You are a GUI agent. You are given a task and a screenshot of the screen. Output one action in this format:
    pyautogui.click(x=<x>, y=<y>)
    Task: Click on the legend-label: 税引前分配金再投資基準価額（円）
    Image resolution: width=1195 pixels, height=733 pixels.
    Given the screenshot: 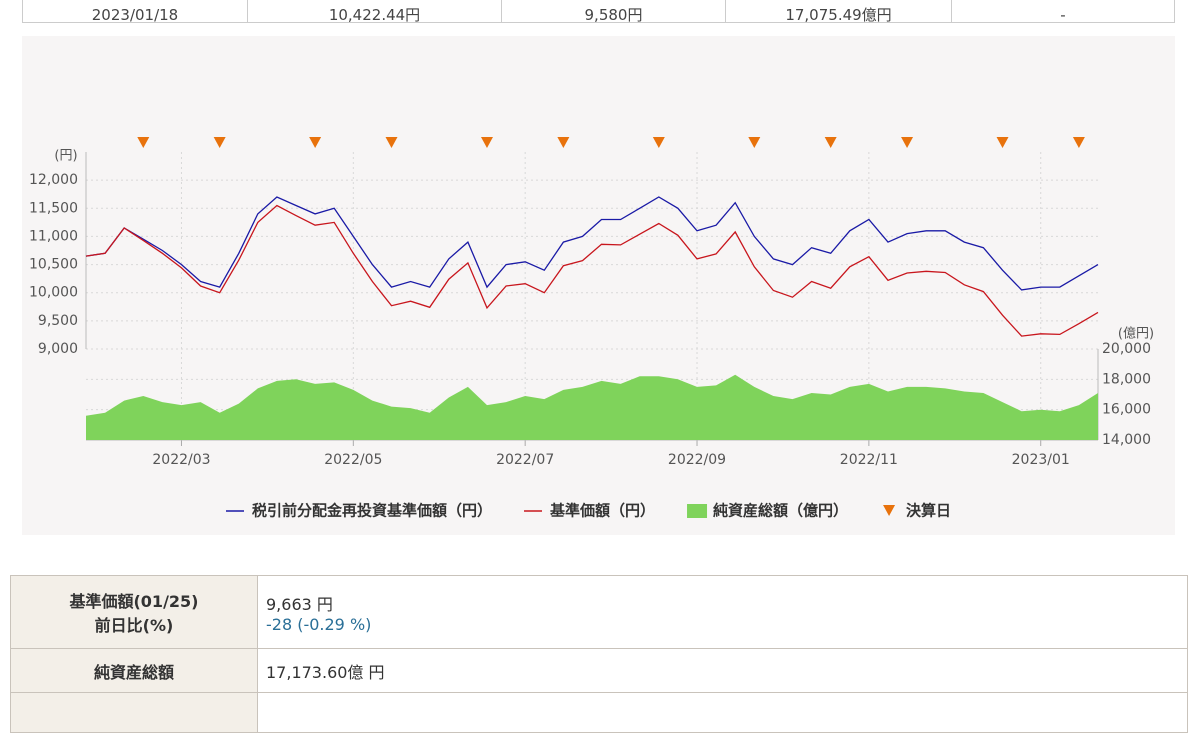 What is the action you would take?
    pyautogui.click(x=372, y=511)
    